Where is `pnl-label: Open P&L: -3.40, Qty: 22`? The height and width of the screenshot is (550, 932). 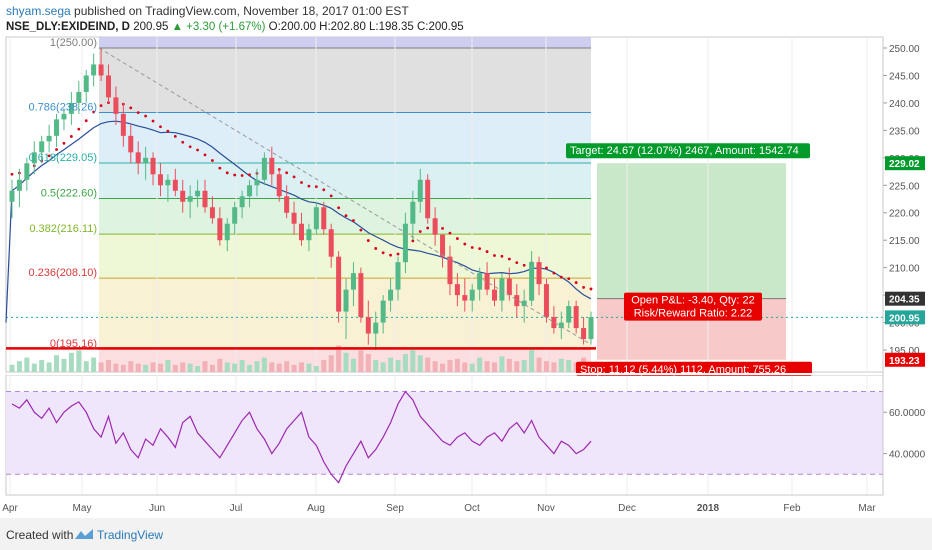 pnl-label: Open P&L: -3.40, Qty: 22 is located at coordinates (693, 301).